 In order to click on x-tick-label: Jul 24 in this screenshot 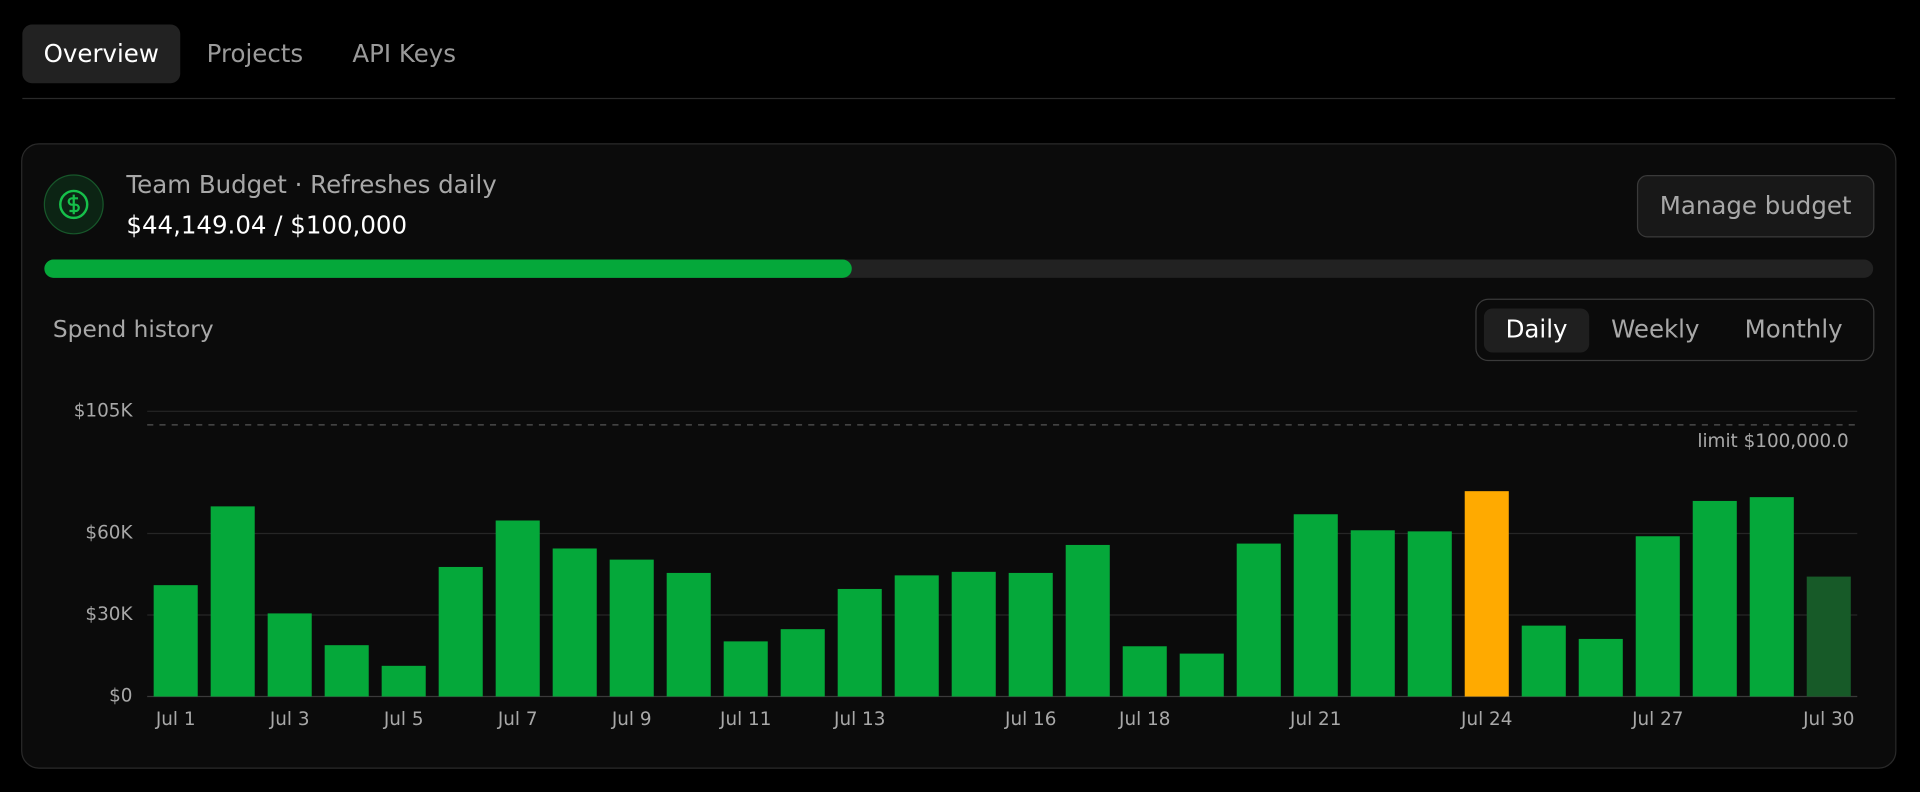, I will do `click(1486, 719)`.